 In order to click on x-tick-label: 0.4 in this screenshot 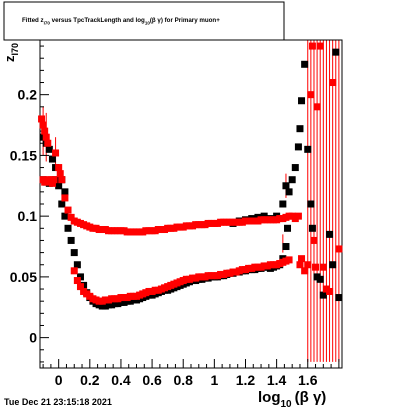, I will do `click(121, 380)`.